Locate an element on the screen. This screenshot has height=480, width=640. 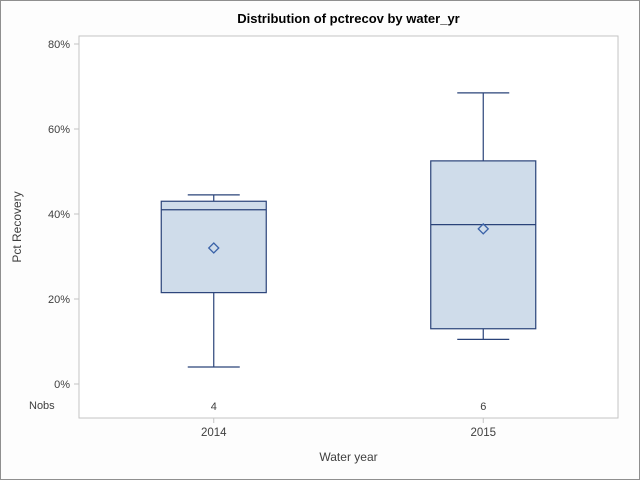
nobs-value: 4 is located at coordinates (214, 407).